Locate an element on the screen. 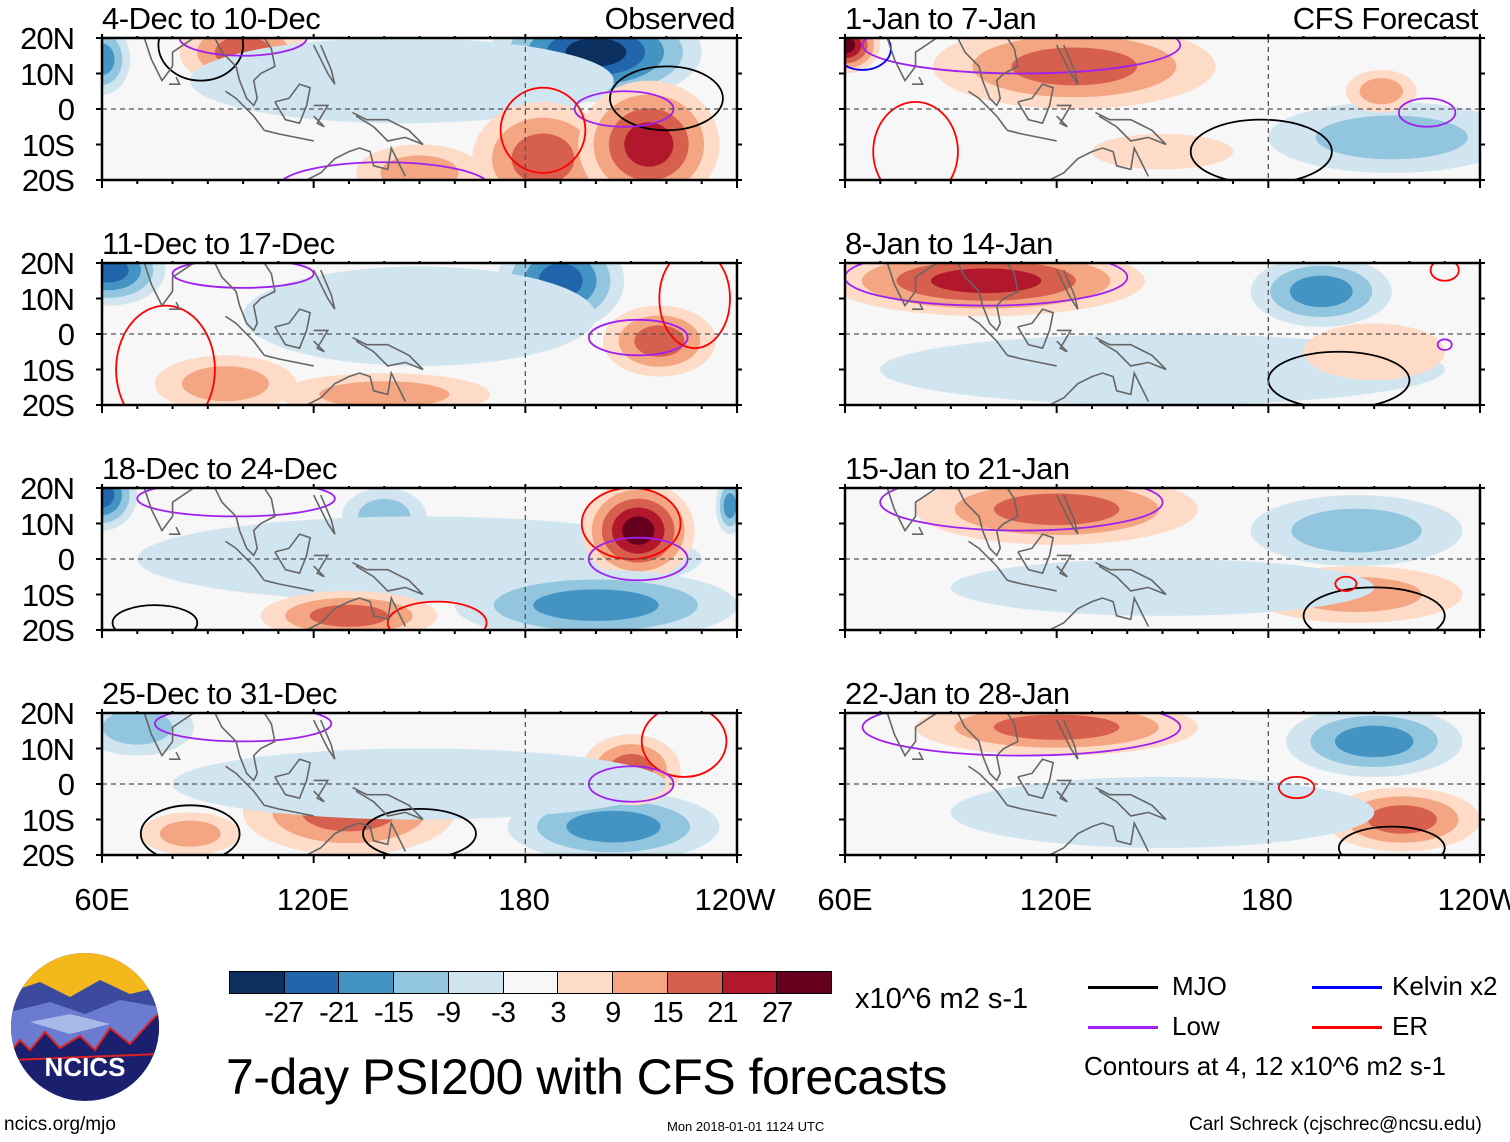 The image size is (1510, 1142). legend-line-mjo is located at coordinates (1123, 987).